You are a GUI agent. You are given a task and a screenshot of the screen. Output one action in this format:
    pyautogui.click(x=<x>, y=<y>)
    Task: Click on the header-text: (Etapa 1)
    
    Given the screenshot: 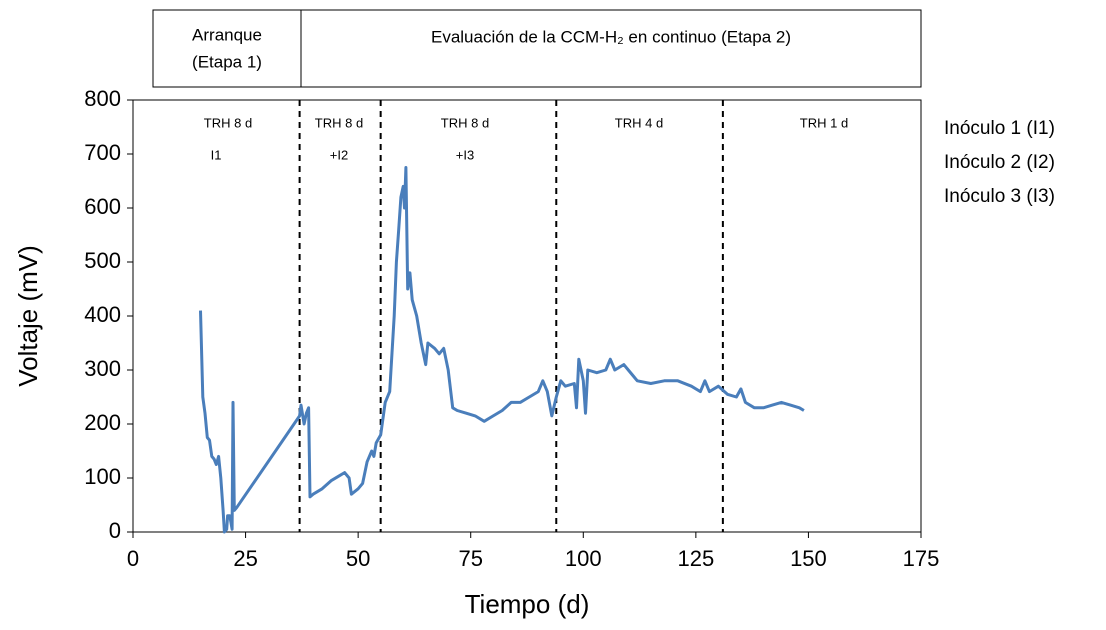 What is the action you would take?
    pyautogui.click(x=227, y=61)
    